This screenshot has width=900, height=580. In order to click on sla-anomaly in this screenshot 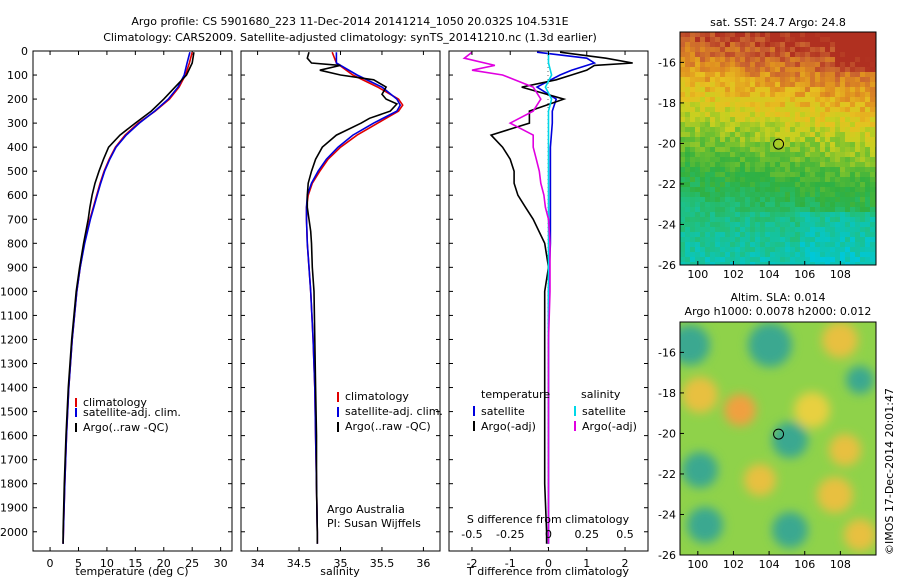, I will do `click(700, 395)`.